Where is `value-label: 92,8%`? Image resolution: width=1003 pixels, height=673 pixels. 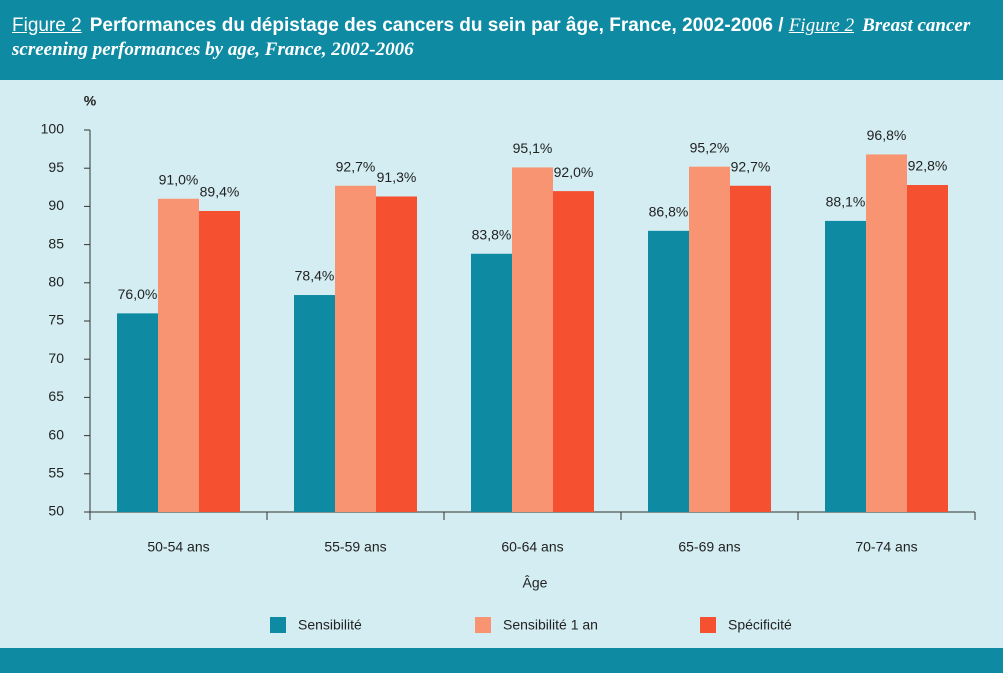
value-label: 92,8% is located at coordinates (928, 166).